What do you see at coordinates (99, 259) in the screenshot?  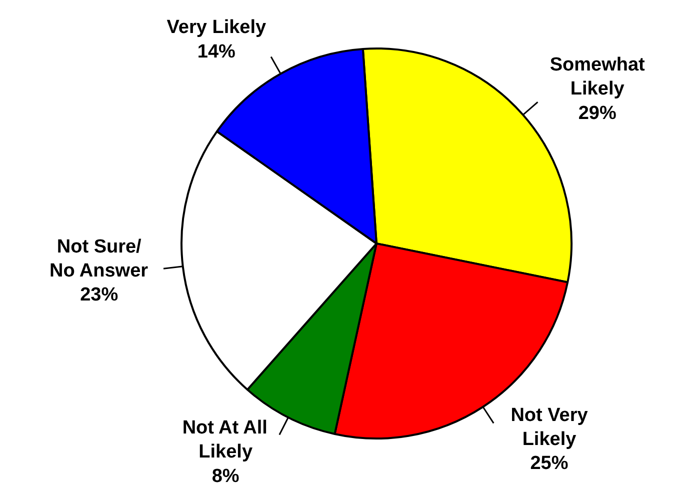 I see `slice-label: Not Sure/ No Answer` at bounding box center [99, 259].